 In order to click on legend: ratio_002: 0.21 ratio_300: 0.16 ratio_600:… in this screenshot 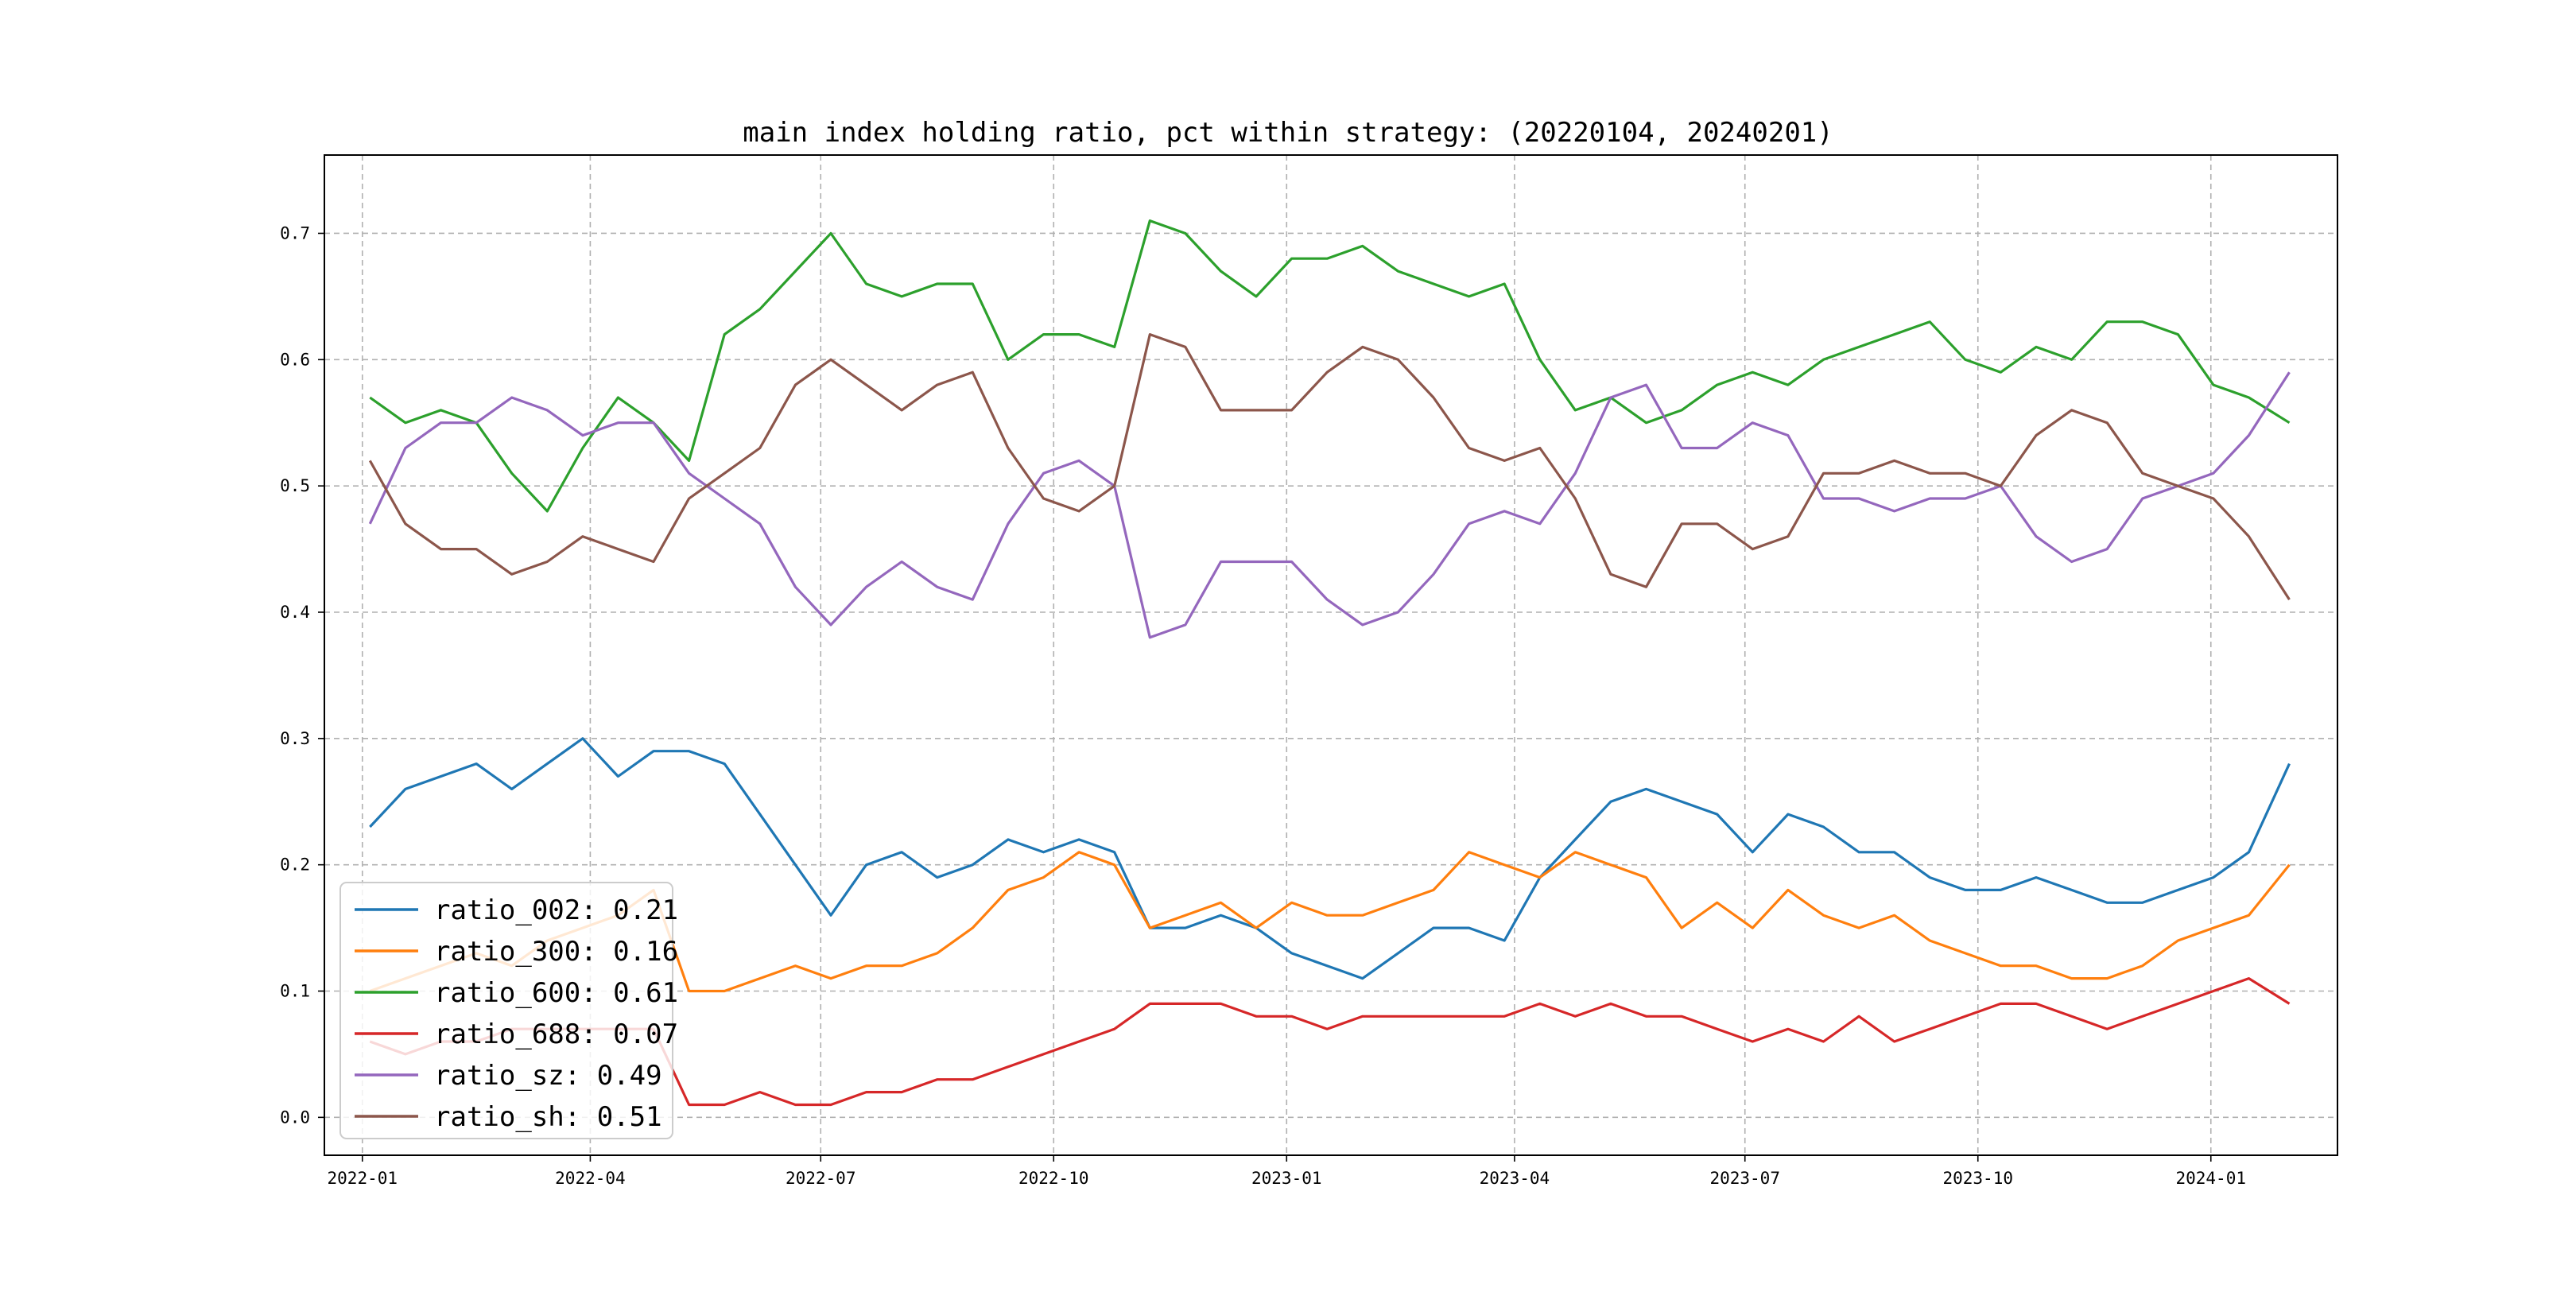, I will do `click(508, 1011)`.